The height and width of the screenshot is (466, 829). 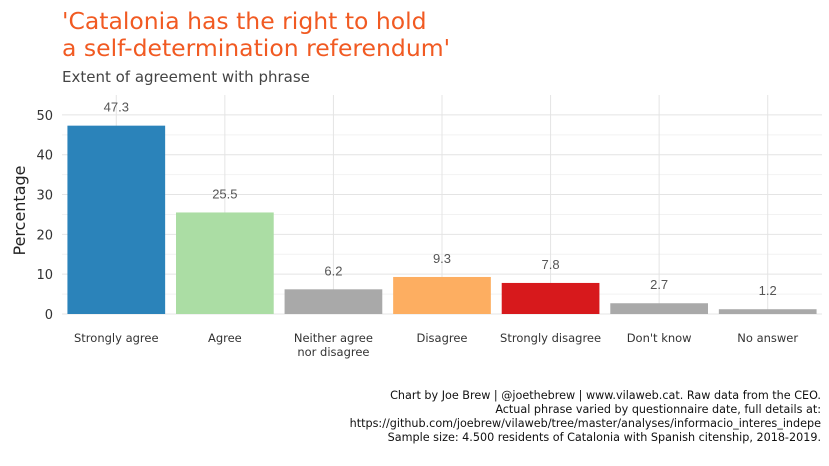 What do you see at coordinates (551, 264) in the screenshot?
I see `data-label: 7.8` at bounding box center [551, 264].